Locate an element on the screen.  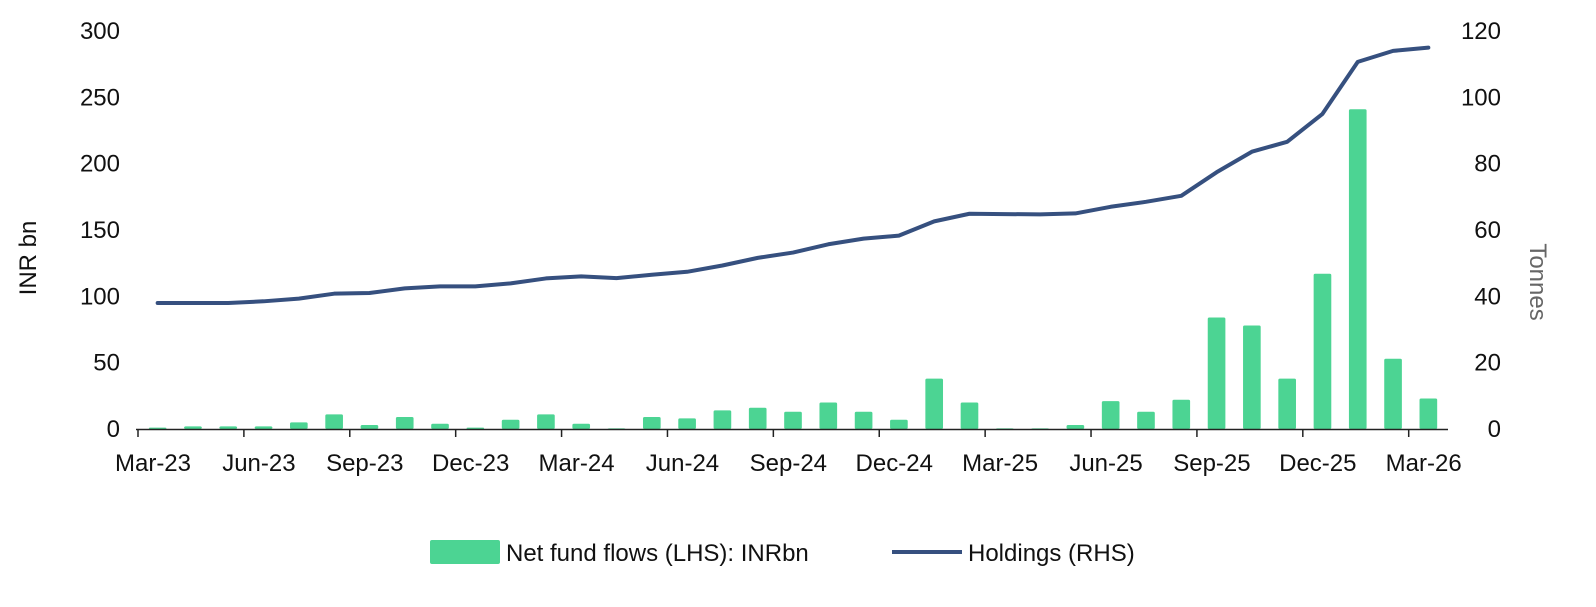
x-tick-label: Sep-25 is located at coordinates (1211, 463).